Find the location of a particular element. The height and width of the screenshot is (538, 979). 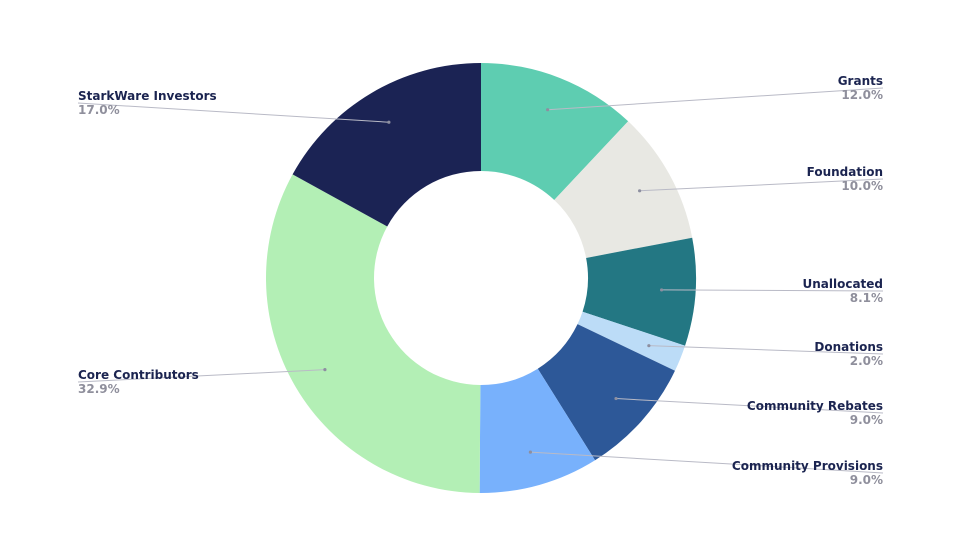

leader-dot-community-rebates is located at coordinates (616, 398).